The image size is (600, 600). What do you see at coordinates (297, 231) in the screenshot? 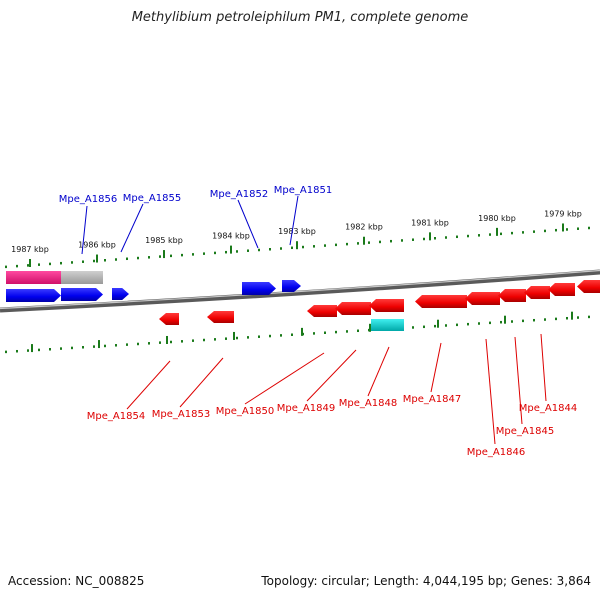
I see `scale-tick-label: 1983 kbp` at bounding box center [297, 231].